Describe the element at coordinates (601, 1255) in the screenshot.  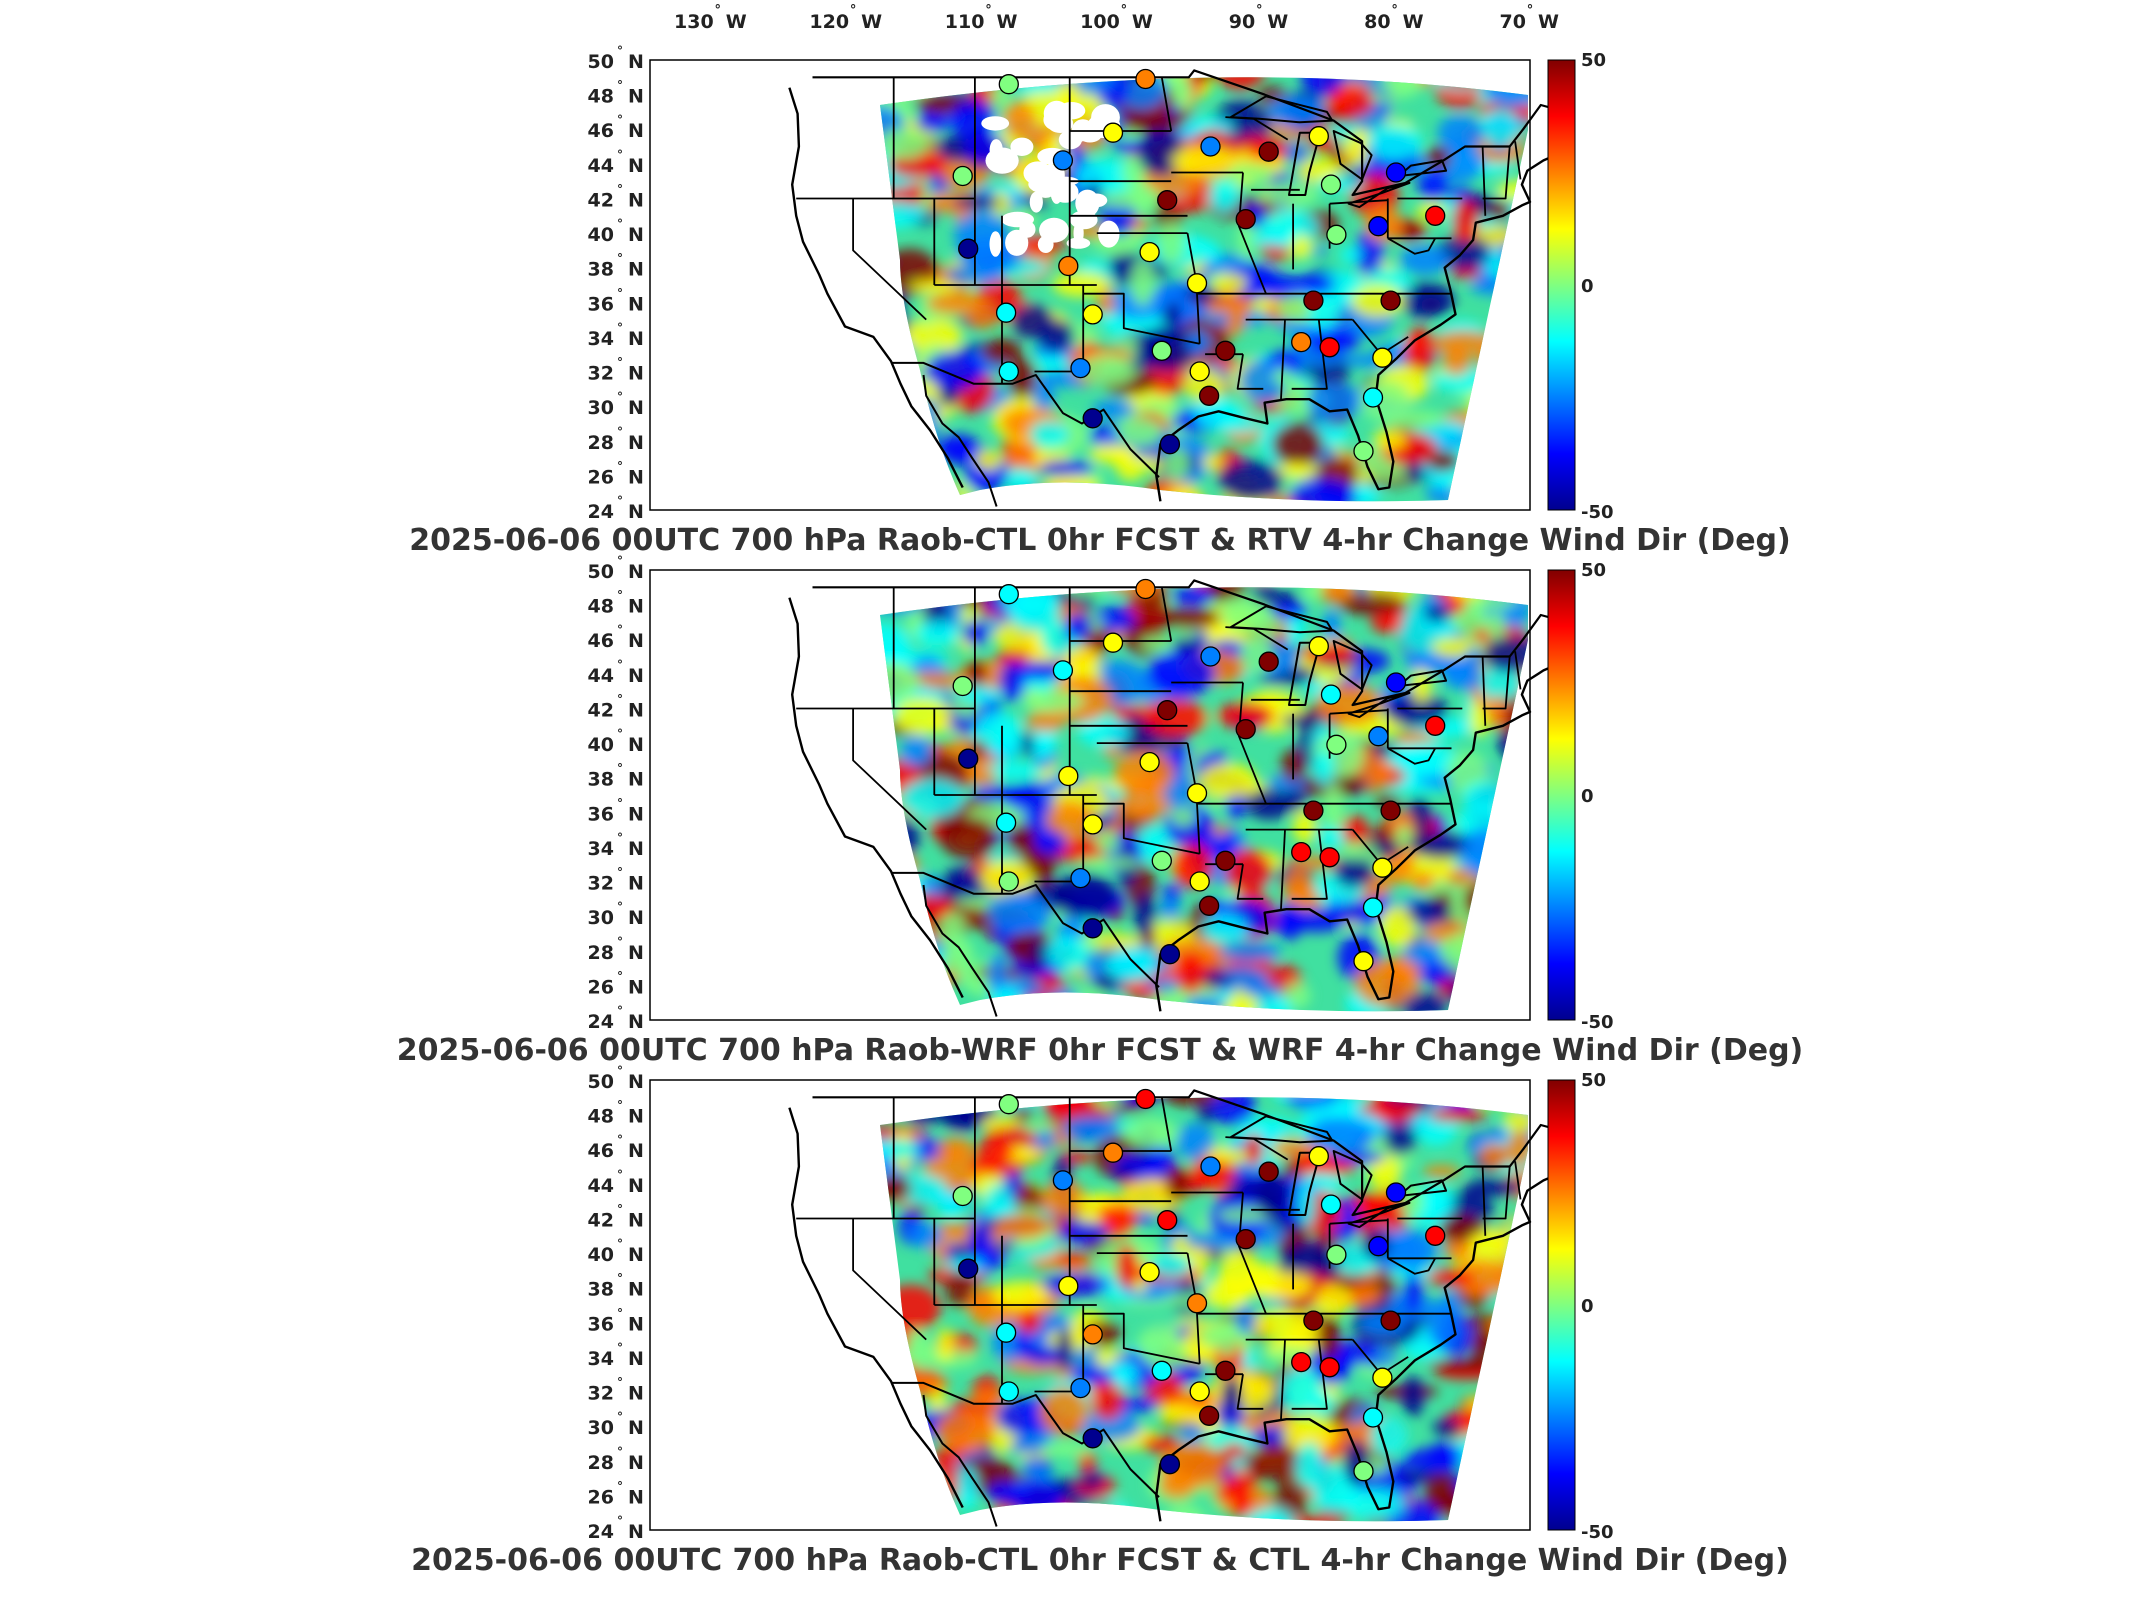
I see `lat-label: 40` at that location.